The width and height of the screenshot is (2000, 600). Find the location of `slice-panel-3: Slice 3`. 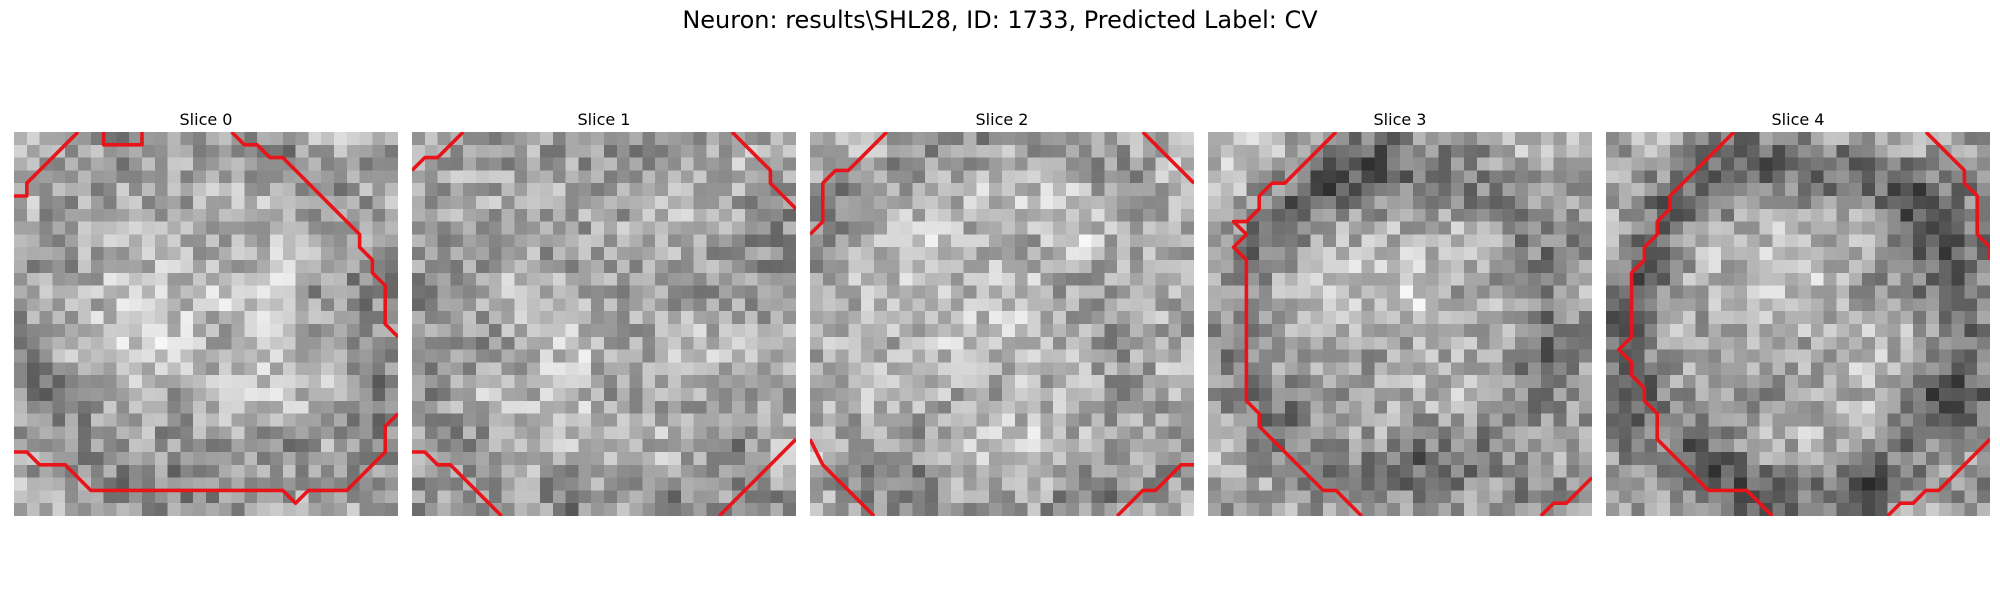

slice-panel-3: Slice 3 is located at coordinates (1400, 312).